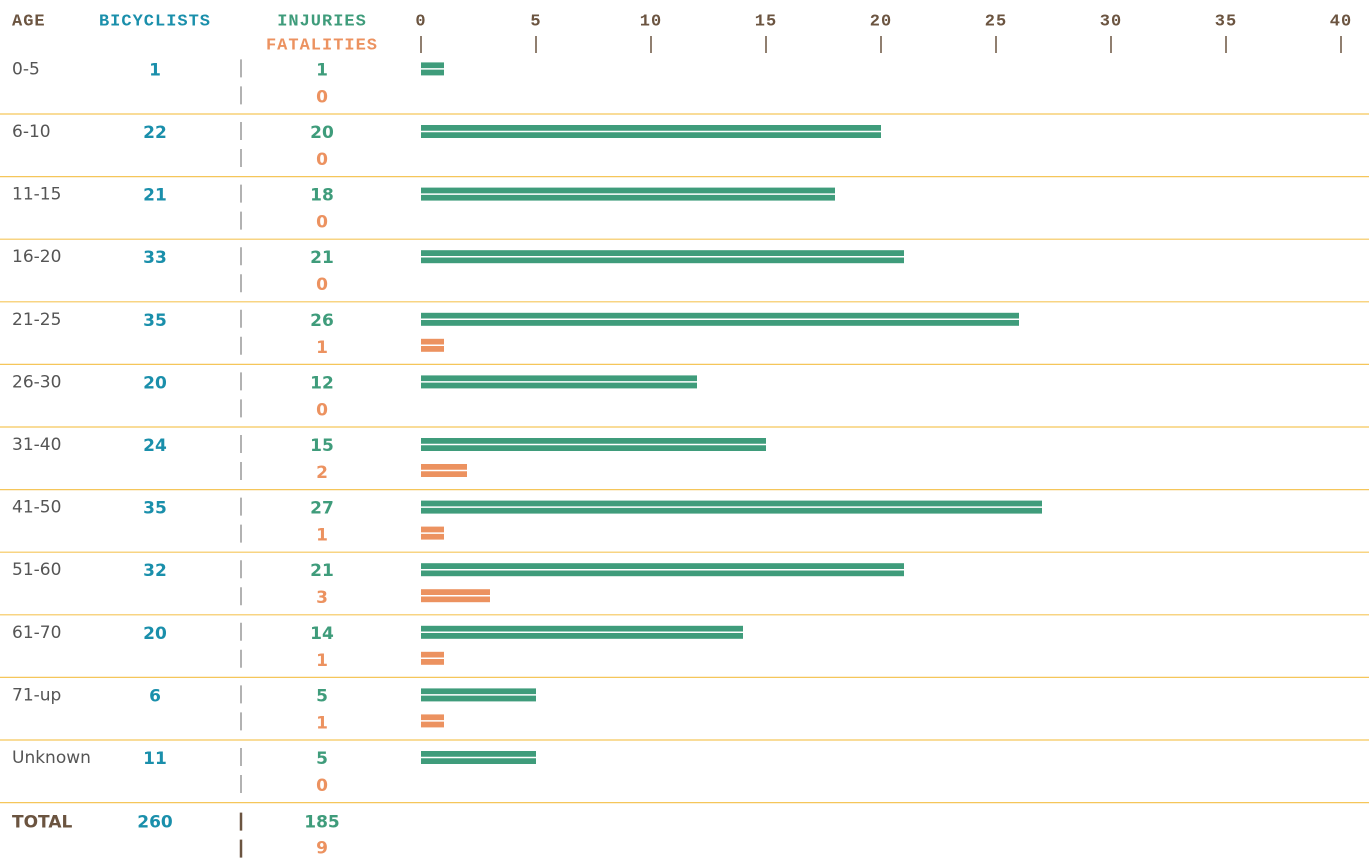 The width and height of the screenshot is (1369, 861). Describe the element at coordinates (36, 695) in the screenshot. I see `age-label: 71-up` at that location.